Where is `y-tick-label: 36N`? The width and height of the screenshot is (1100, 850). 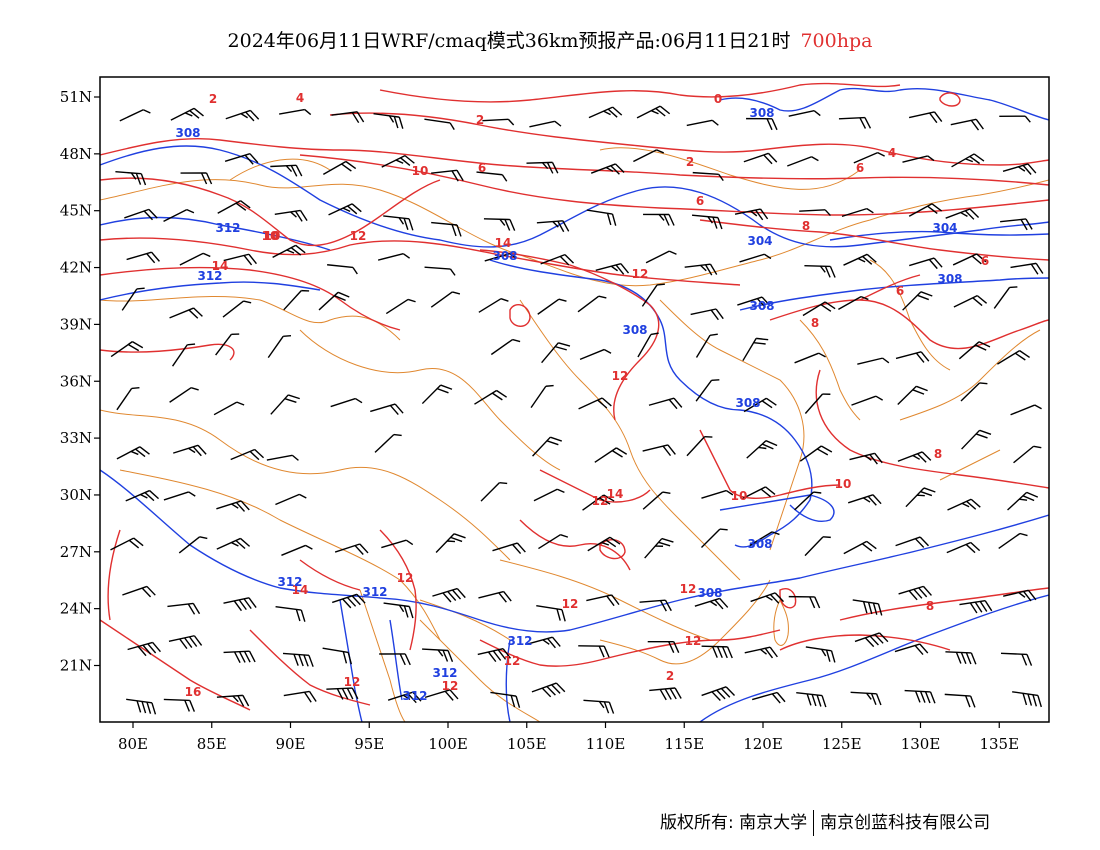 y-tick-label: 36N is located at coordinates (76, 381).